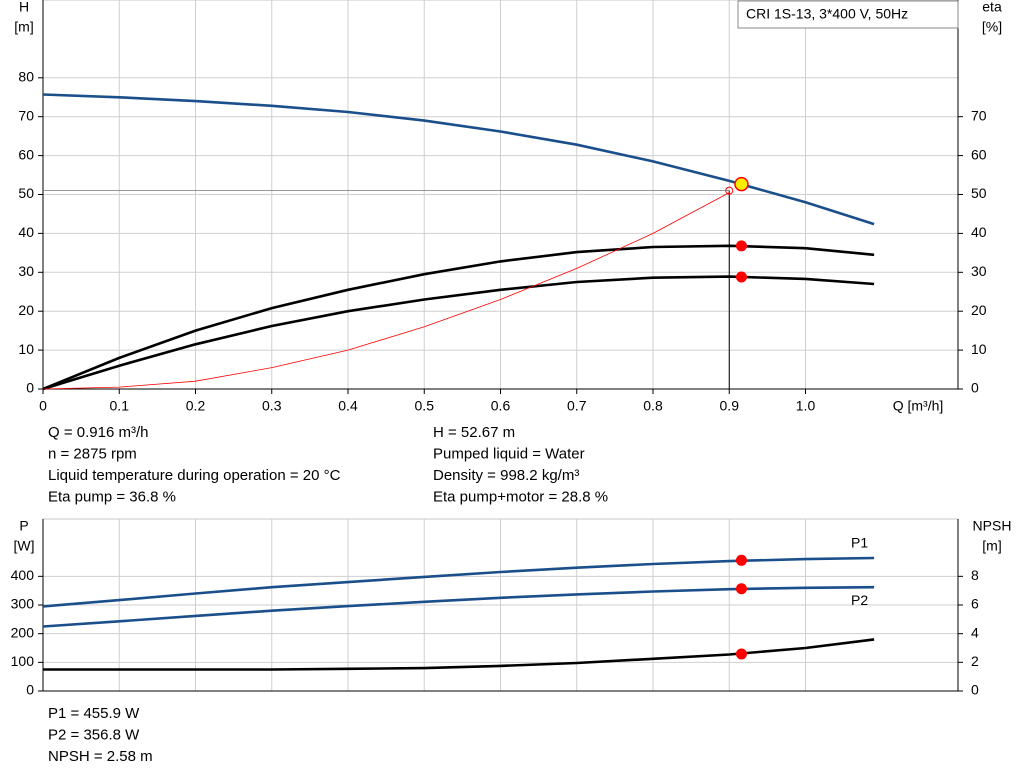  I want to click on x-tick-label: 1.0, so click(806, 406).